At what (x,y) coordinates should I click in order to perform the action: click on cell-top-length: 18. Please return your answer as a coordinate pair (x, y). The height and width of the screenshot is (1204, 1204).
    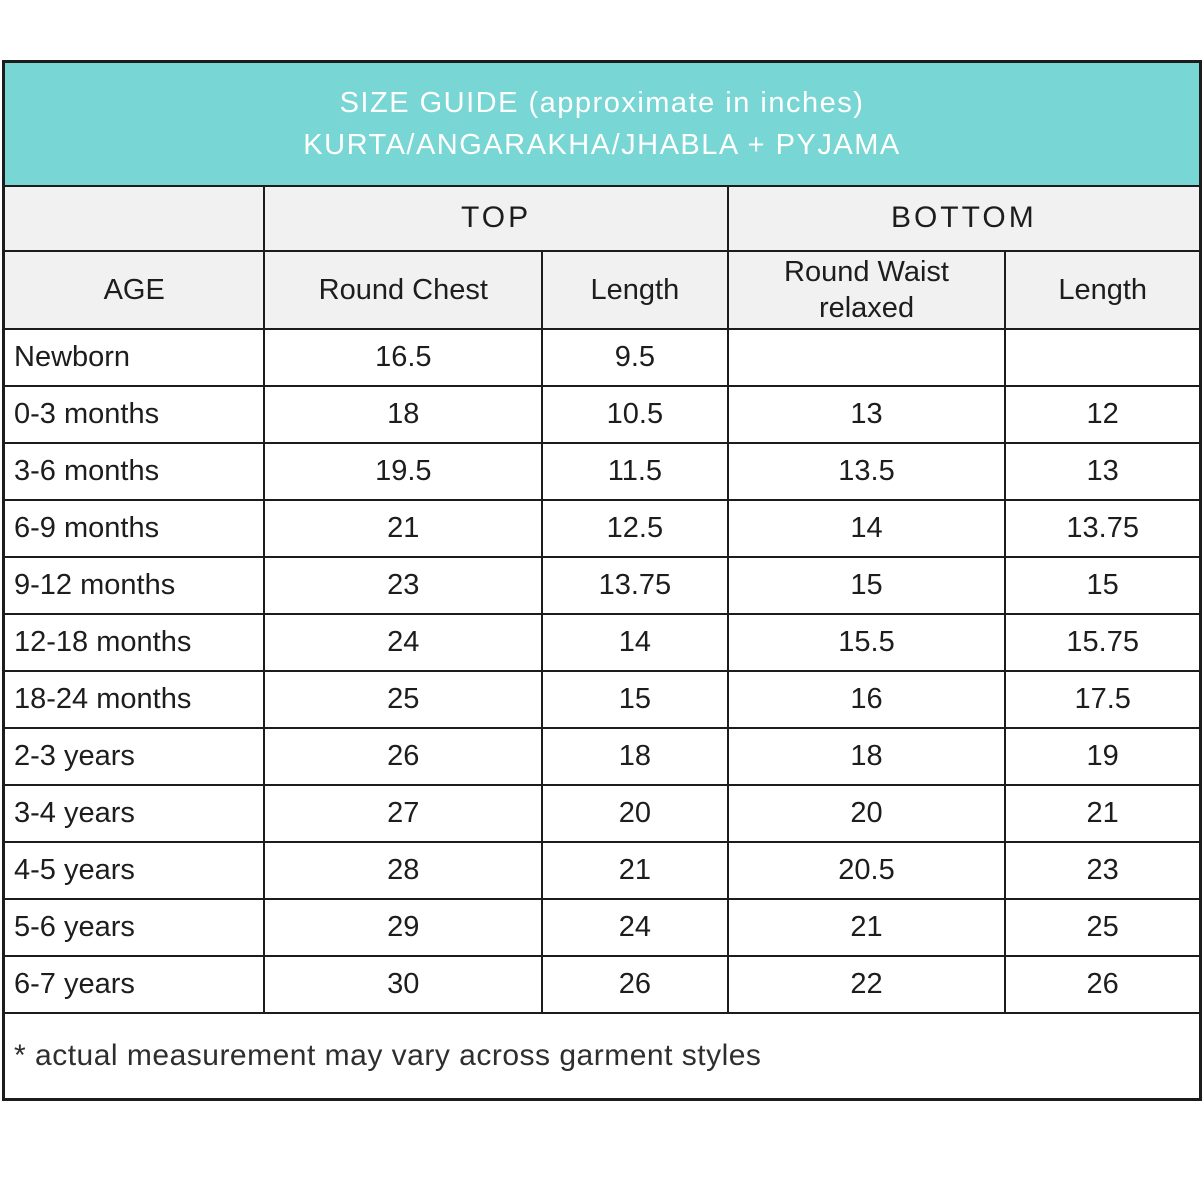
    Looking at the image, I should click on (635, 756).